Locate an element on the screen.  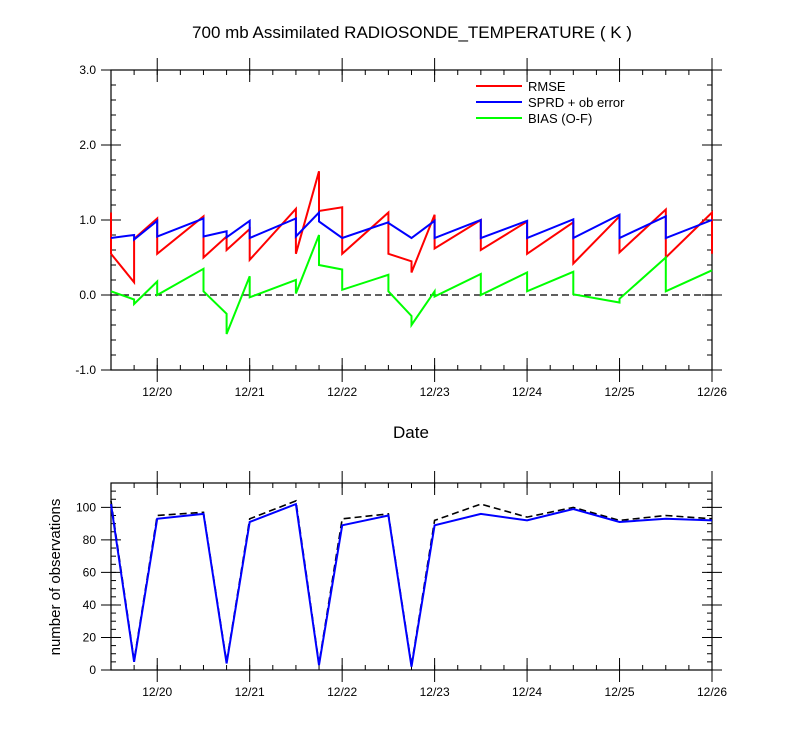
y-tick-label: 80 is located at coordinates (90, 540).